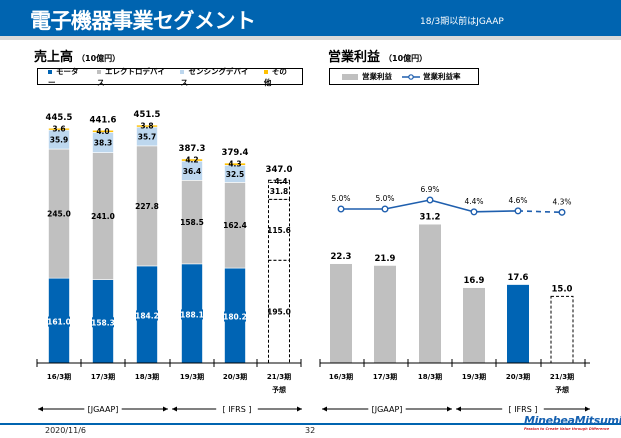 Image resolution: width=621 pixels, height=438 pixels. What do you see at coordinates (235, 317) in the screenshot?
I see `value-label: 180.2` at bounding box center [235, 317].